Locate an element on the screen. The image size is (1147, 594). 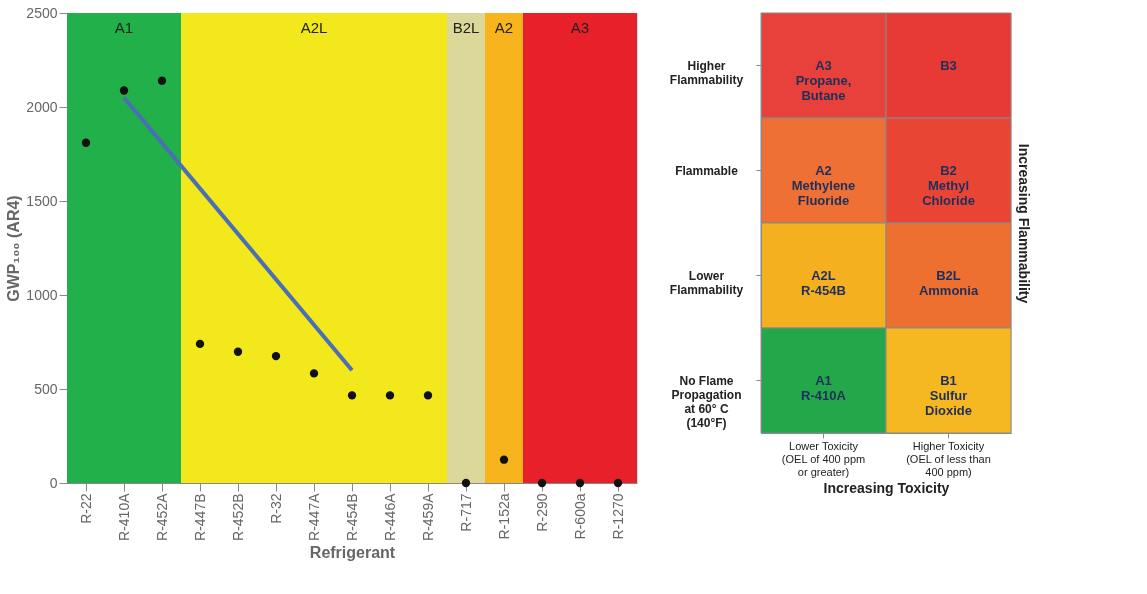
y-tick-label: 500 is located at coordinates (46, 388).